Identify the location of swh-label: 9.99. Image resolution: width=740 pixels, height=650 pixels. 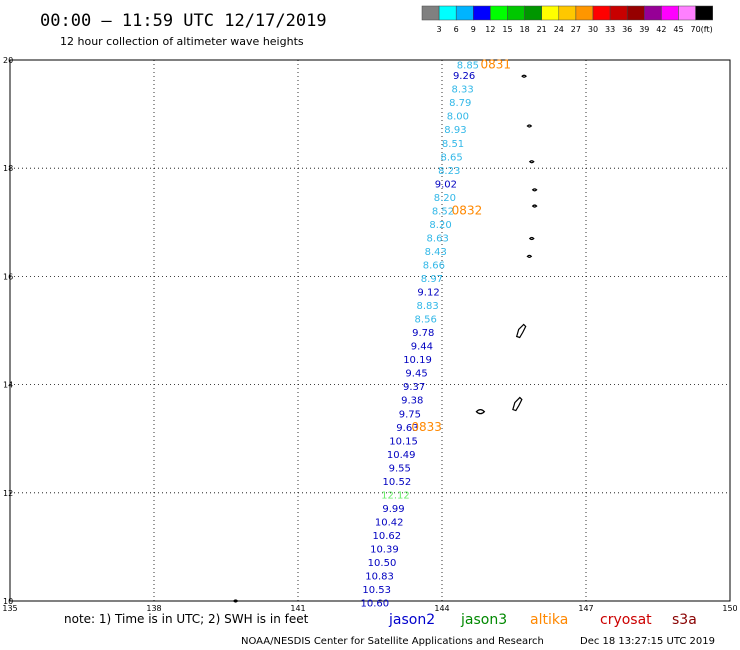
(393, 509).